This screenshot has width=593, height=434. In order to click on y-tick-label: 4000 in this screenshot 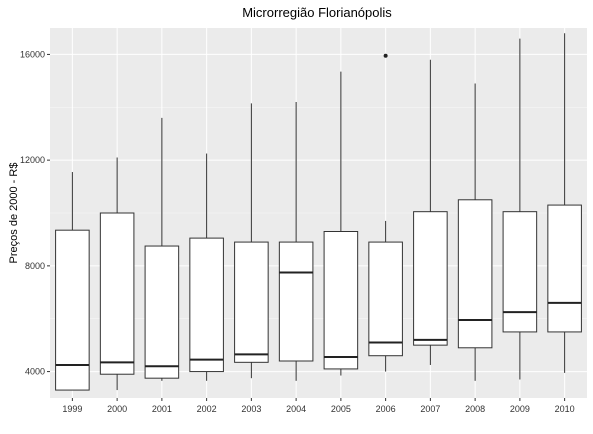, I will do `click(35, 372)`.